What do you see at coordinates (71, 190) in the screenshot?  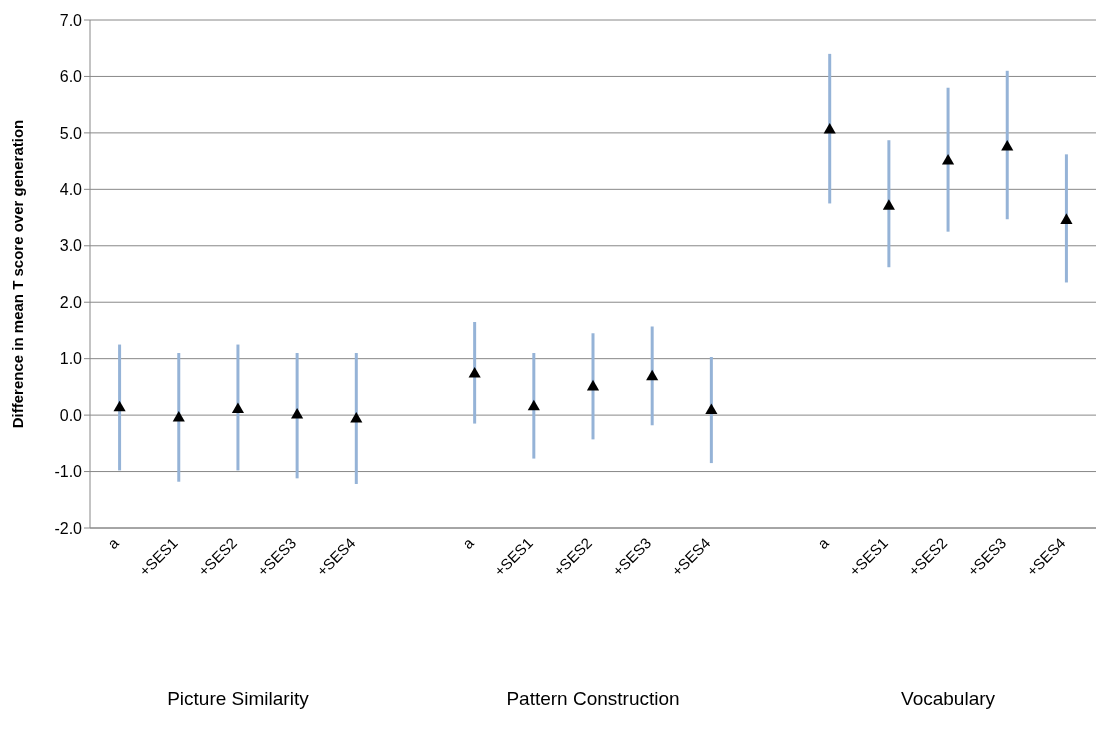 I see `y-tick-label: 4.0` at bounding box center [71, 190].